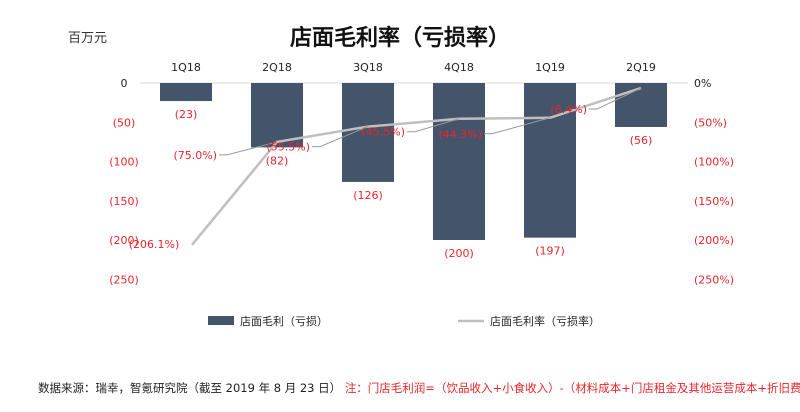  I want to click on line-data-label: (44.3%), so click(460, 134).